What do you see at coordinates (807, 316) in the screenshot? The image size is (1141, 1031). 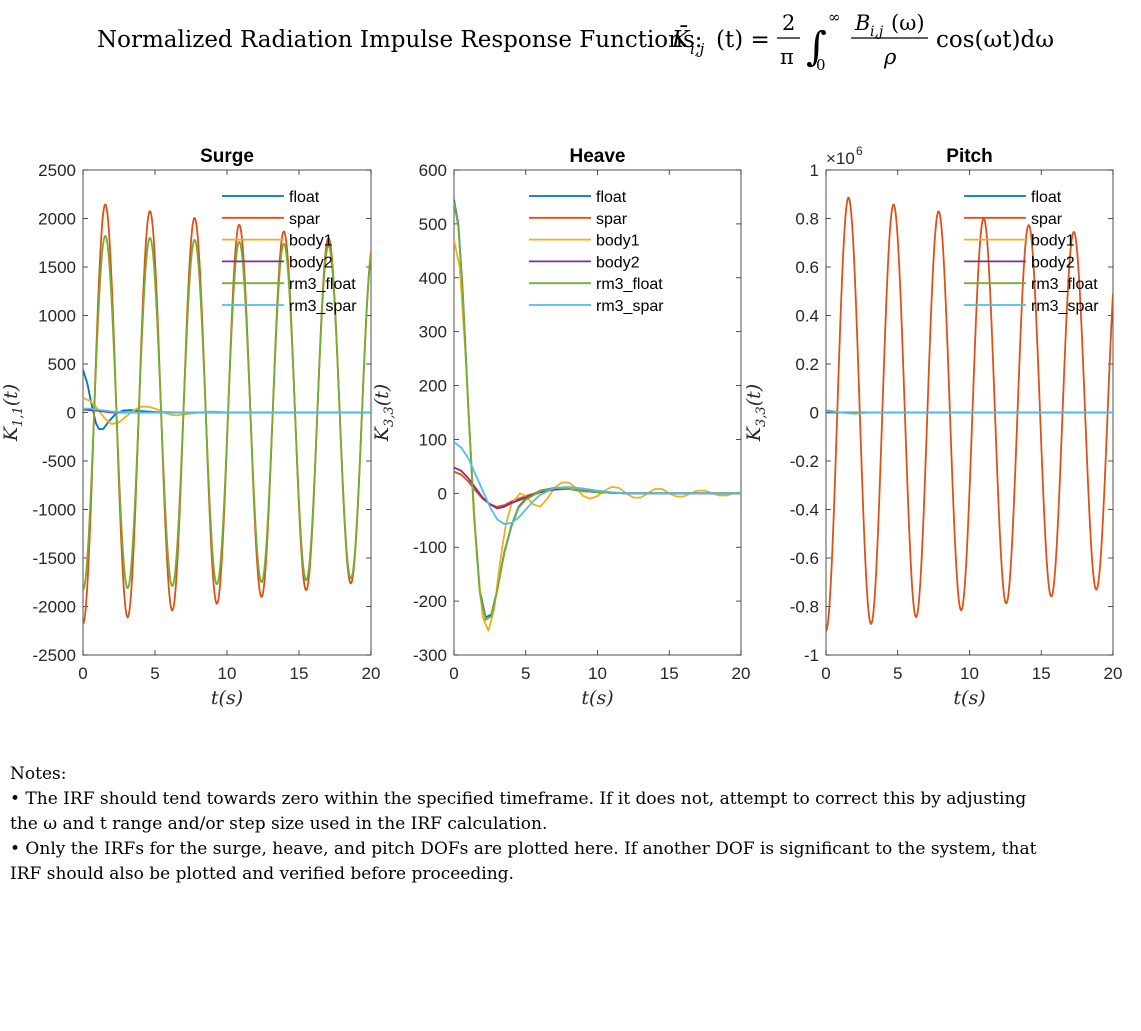 I see `y-tick-label: 0.4` at bounding box center [807, 316].